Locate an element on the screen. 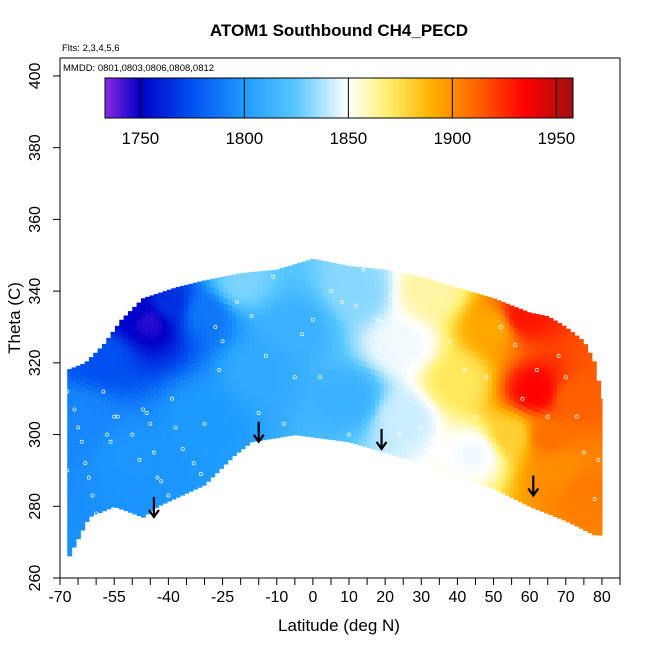 This screenshot has width=650, height=650. arrow-marker is located at coordinates (154, 508).